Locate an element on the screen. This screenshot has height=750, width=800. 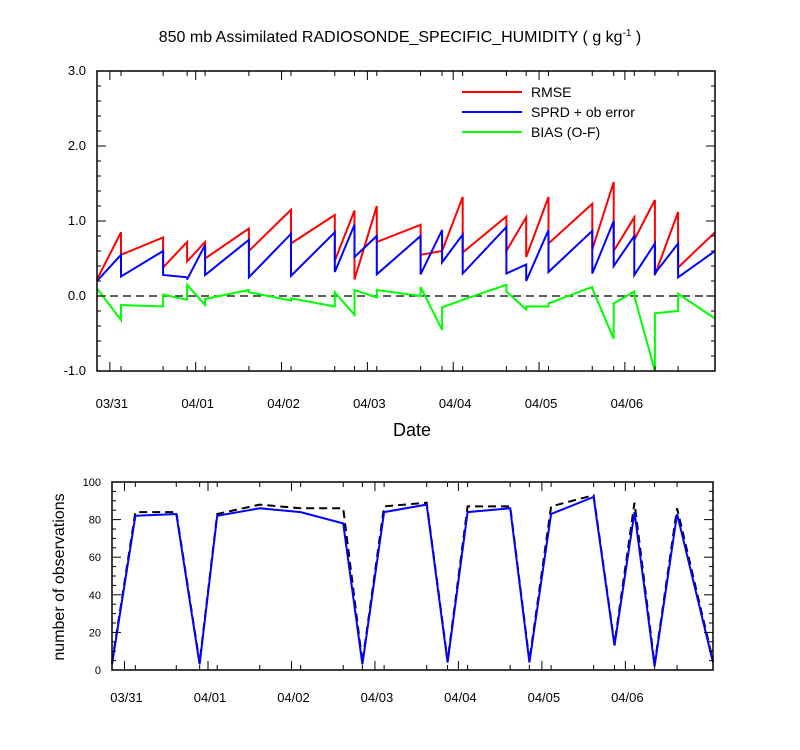
y-tick-label: 20 is located at coordinates (95, 633).